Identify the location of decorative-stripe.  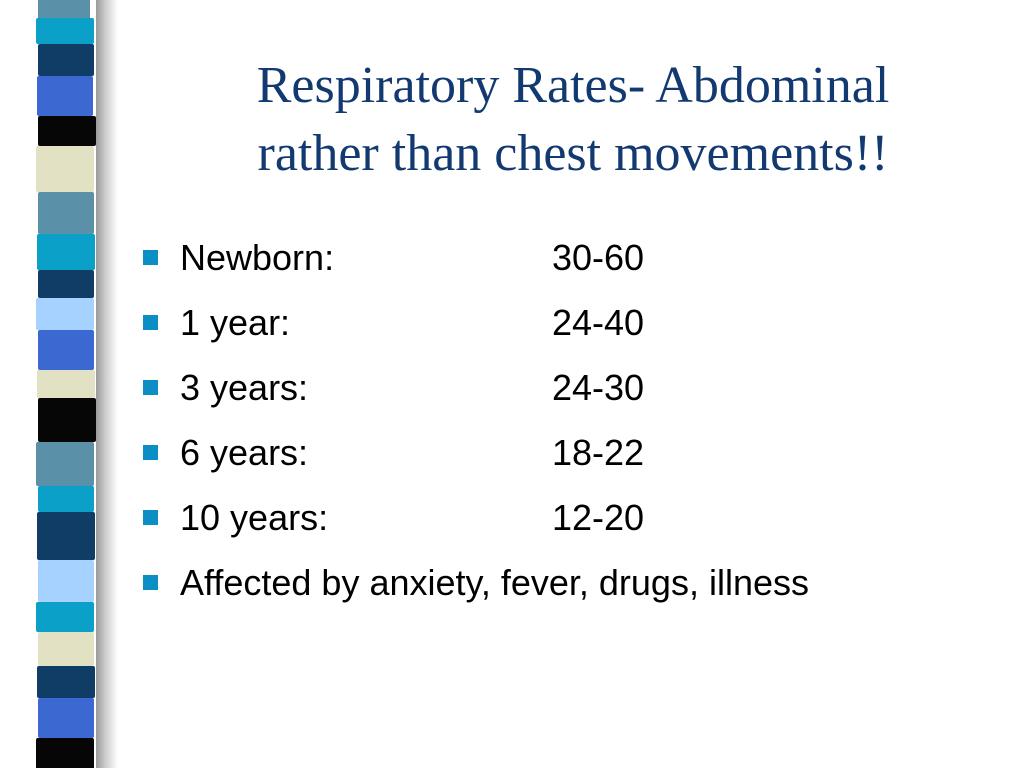
(66, 384).